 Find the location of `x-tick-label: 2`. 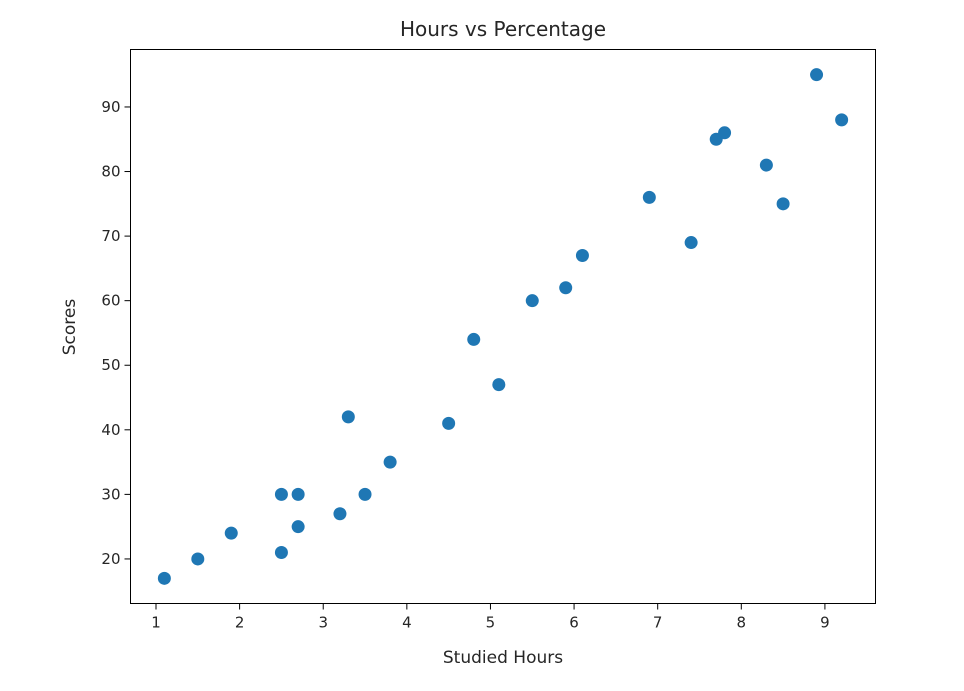

x-tick-label: 2 is located at coordinates (240, 623).